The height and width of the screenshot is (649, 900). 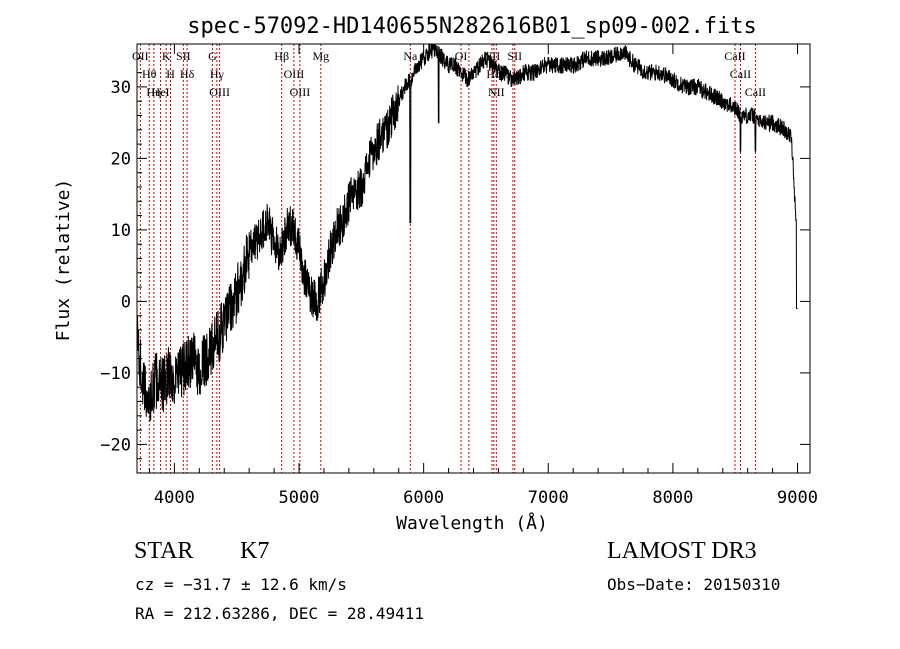 What do you see at coordinates (496, 92) in the screenshot?
I see `line-label: NII` at bounding box center [496, 92].